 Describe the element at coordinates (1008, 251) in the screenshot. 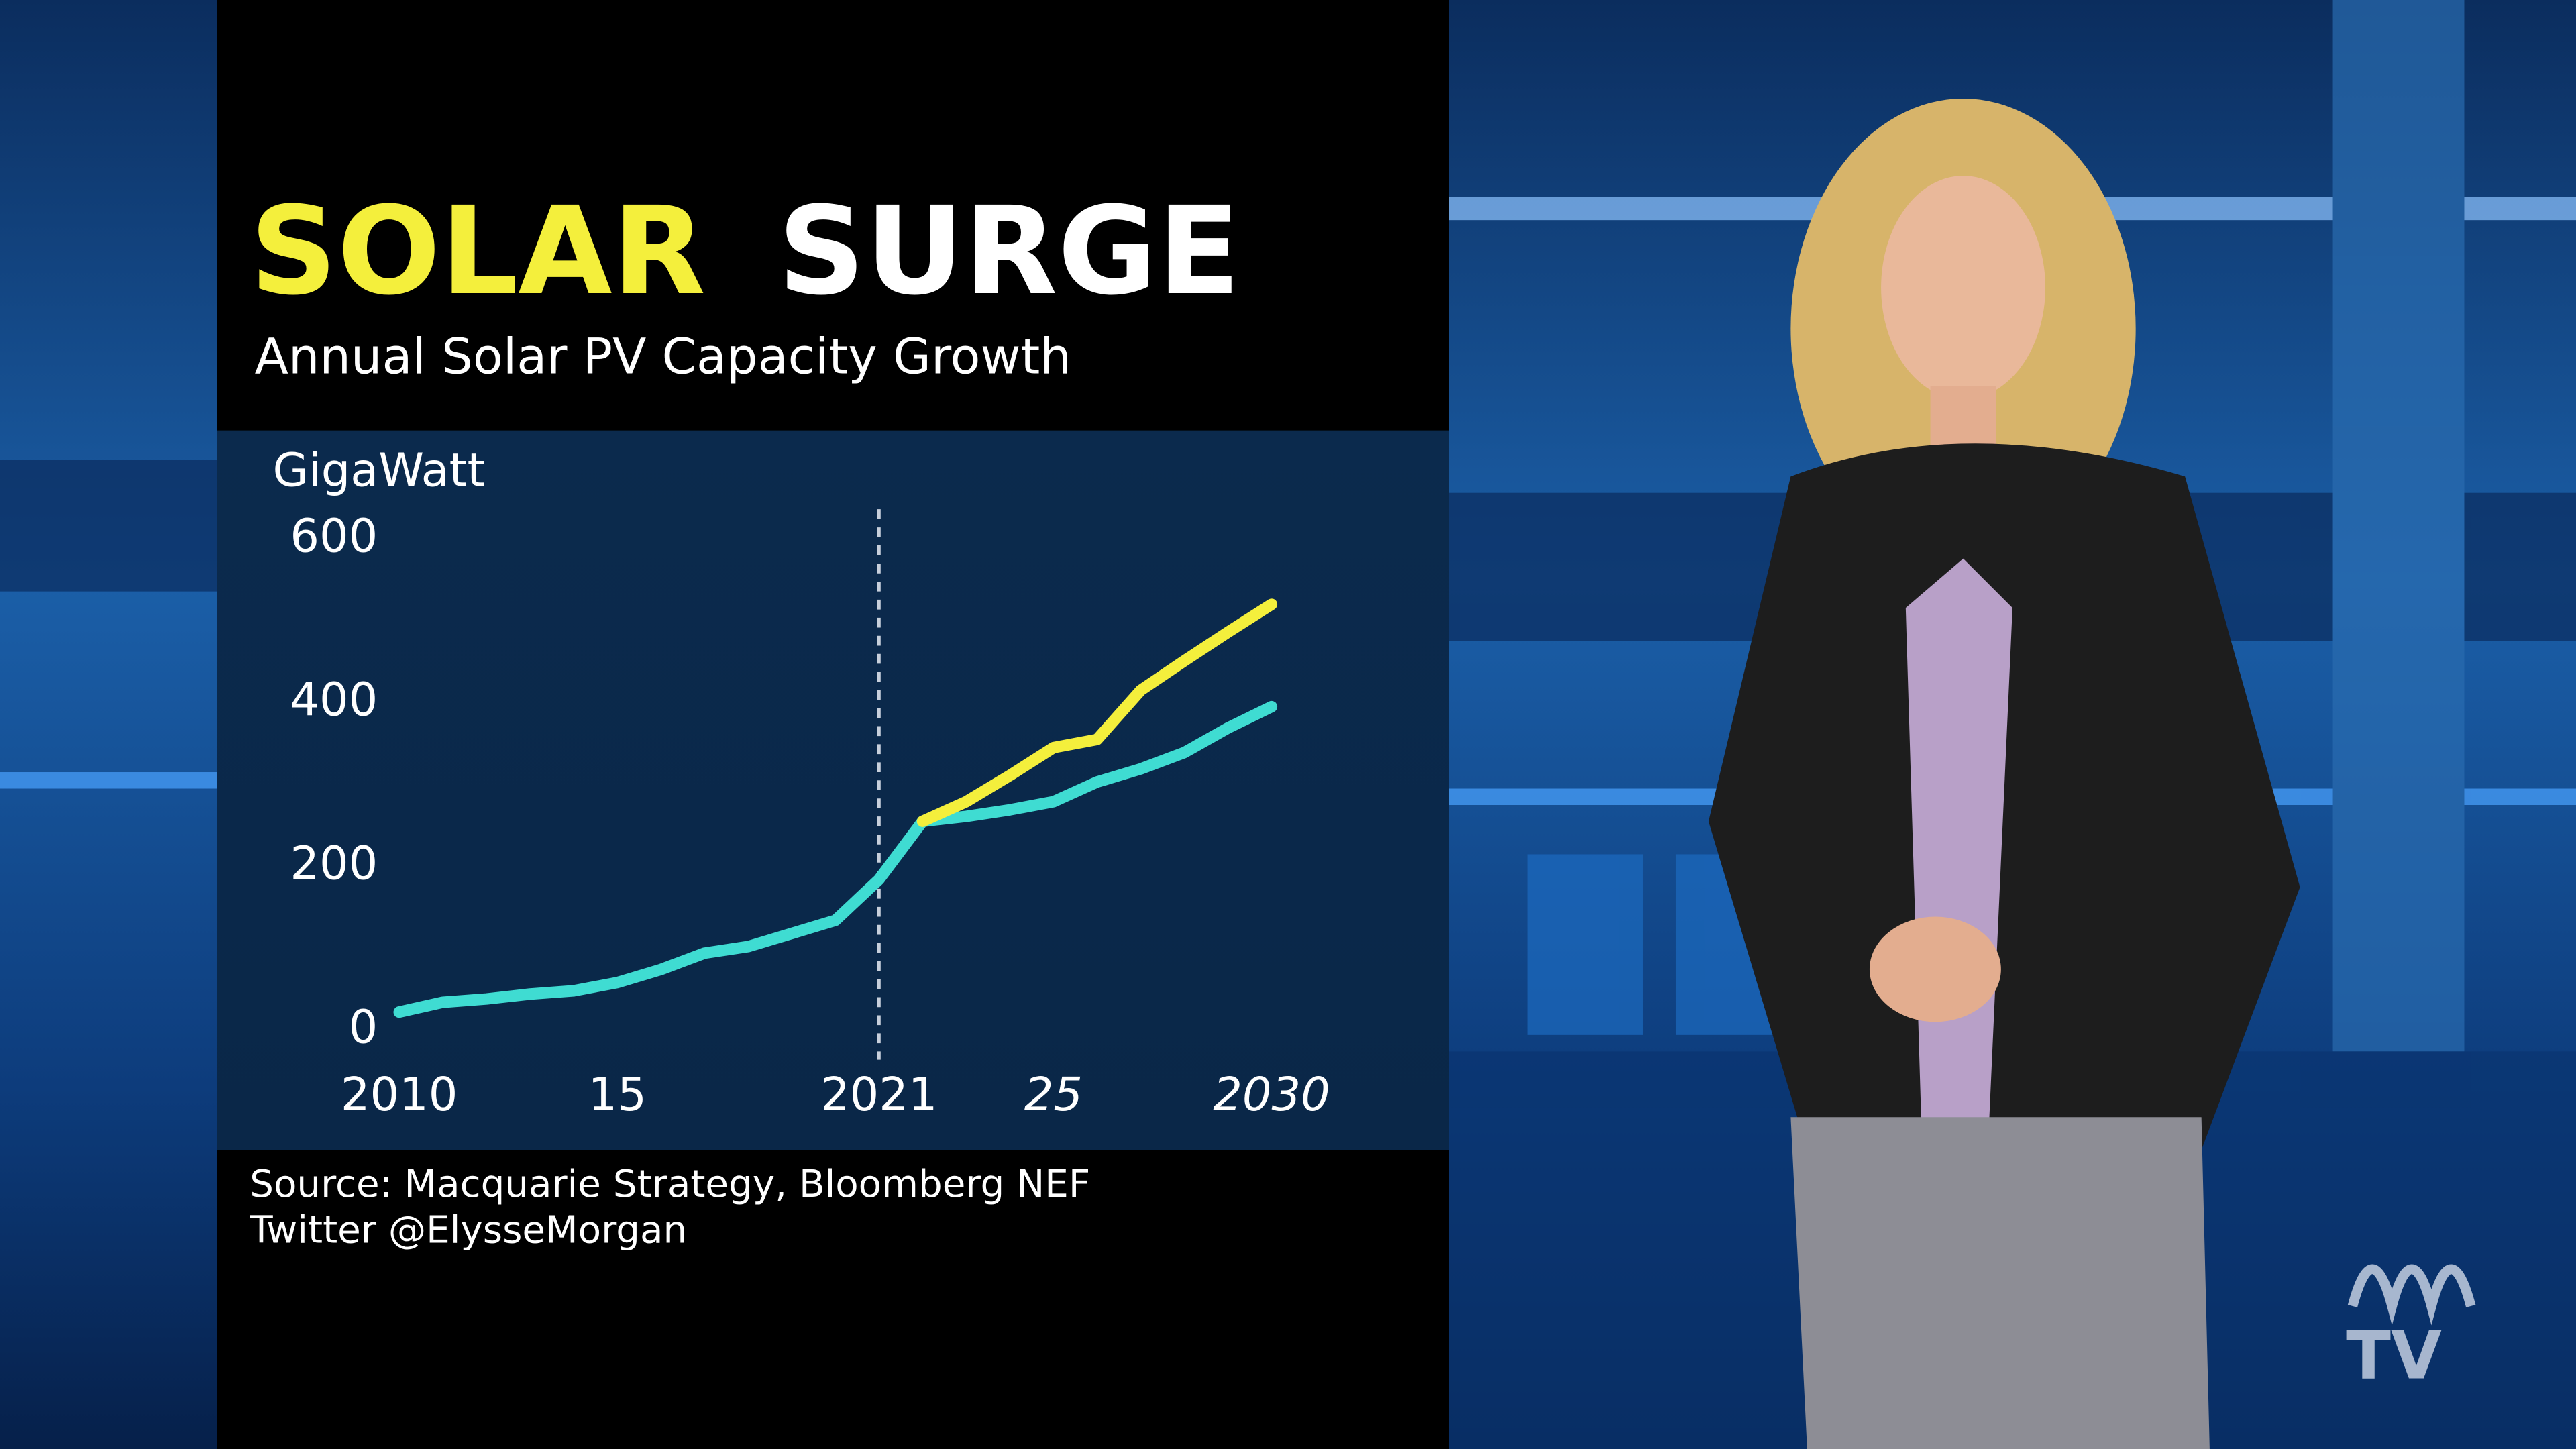

I see `title-word: SURGE` at that location.